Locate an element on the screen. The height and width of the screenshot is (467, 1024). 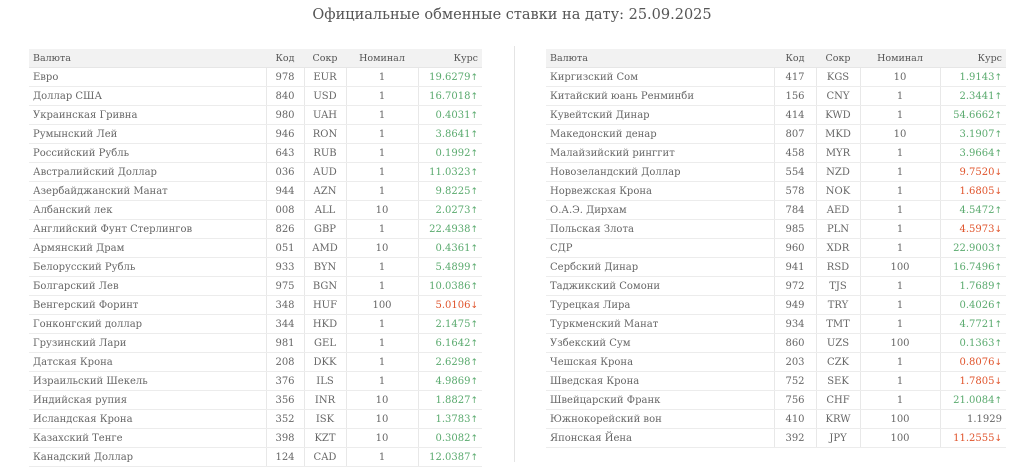
currency-code: 376 is located at coordinates (284, 381).